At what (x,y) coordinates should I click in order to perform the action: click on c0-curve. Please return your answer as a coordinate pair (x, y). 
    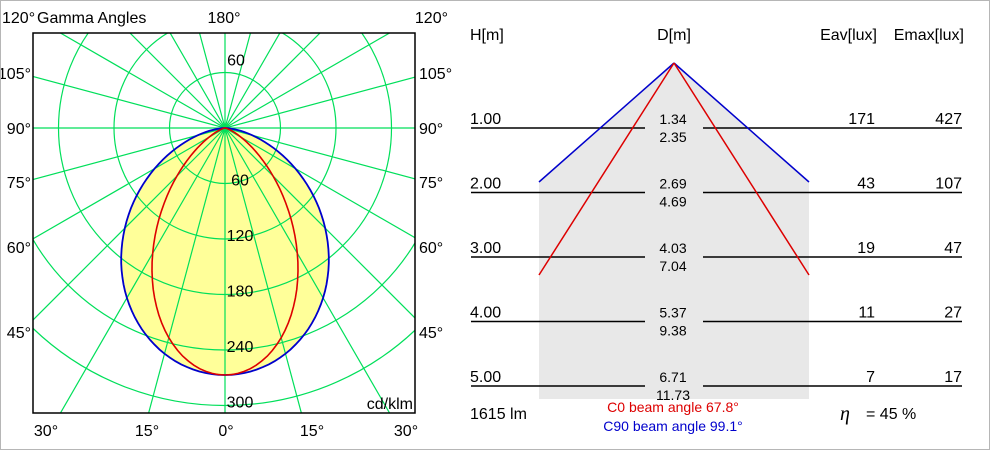
    Looking at the image, I should click on (225, 251).